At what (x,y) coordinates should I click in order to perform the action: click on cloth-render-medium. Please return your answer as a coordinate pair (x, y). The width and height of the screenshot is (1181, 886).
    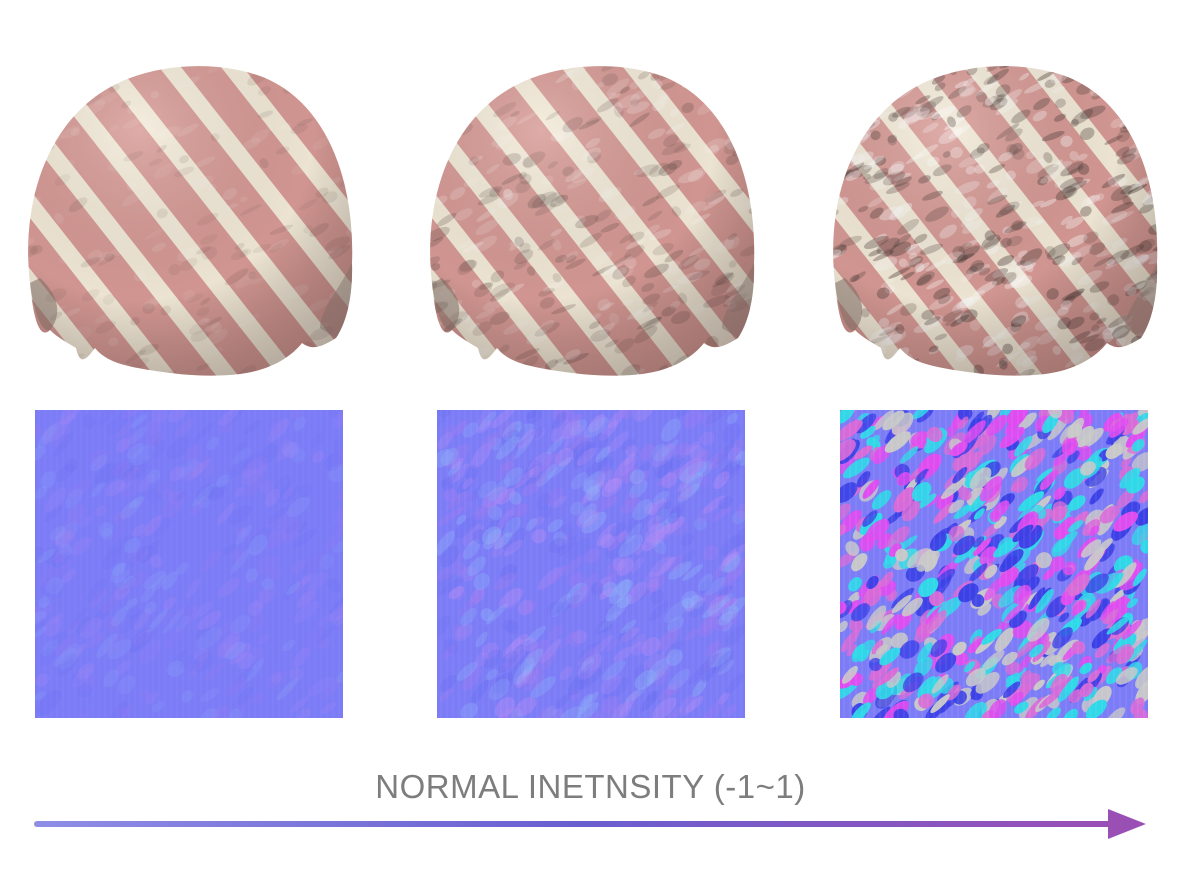
    Looking at the image, I should click on (592, 213).